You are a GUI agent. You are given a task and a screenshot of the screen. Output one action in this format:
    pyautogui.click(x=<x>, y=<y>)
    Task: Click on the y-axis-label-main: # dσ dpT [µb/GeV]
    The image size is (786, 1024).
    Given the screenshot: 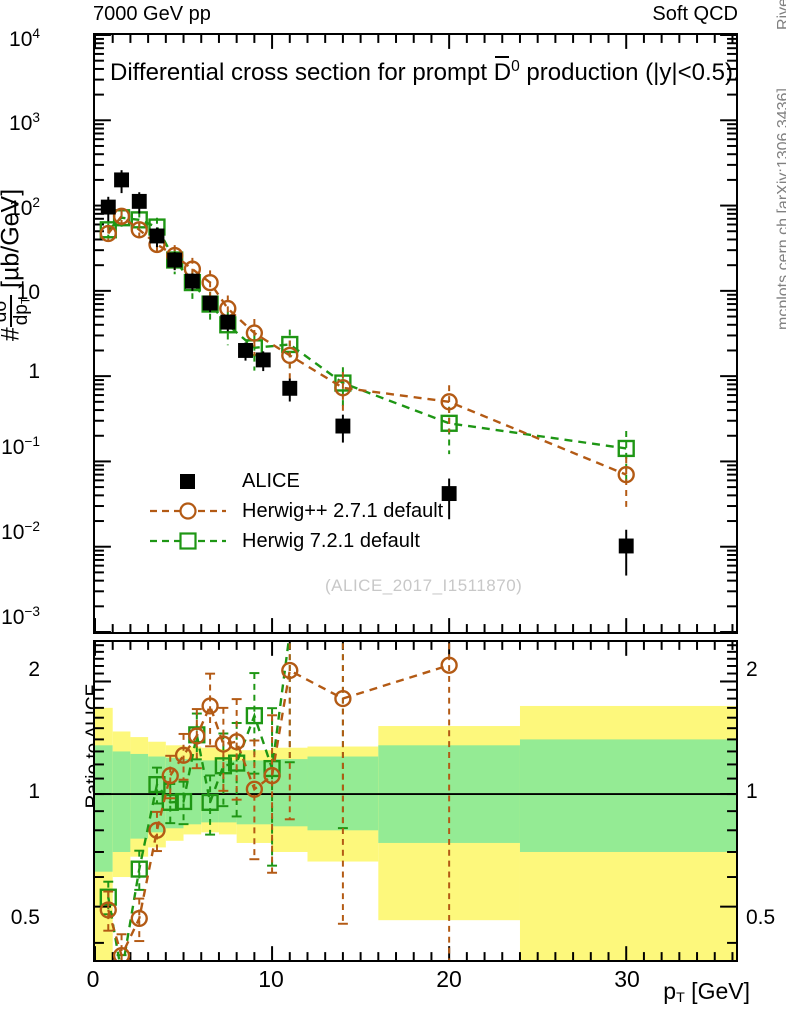 What is the action you would take?
    pyautogui.click(x=16, y=265)
    